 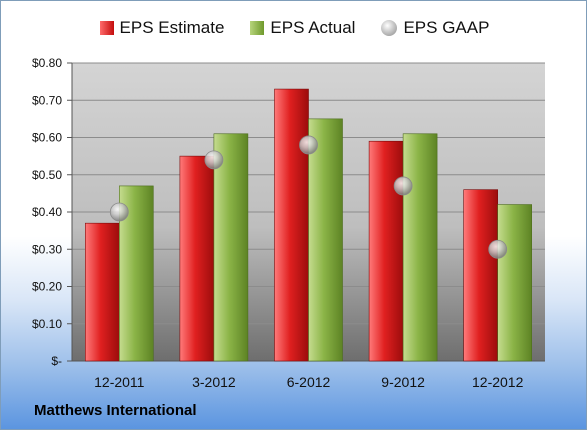 I want to click on legend-swatch-eps-estimate, so click(x=106, y=28).